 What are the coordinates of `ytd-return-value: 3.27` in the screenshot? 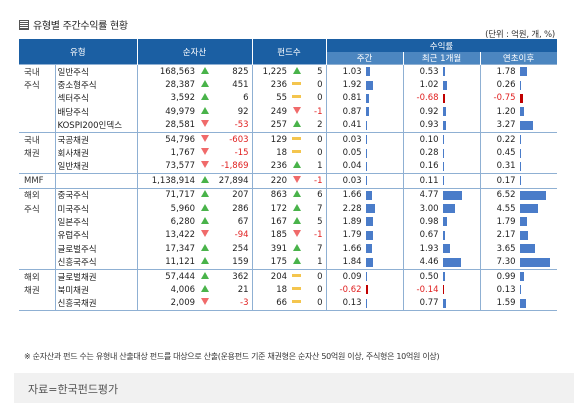 It's located at (506, 125).